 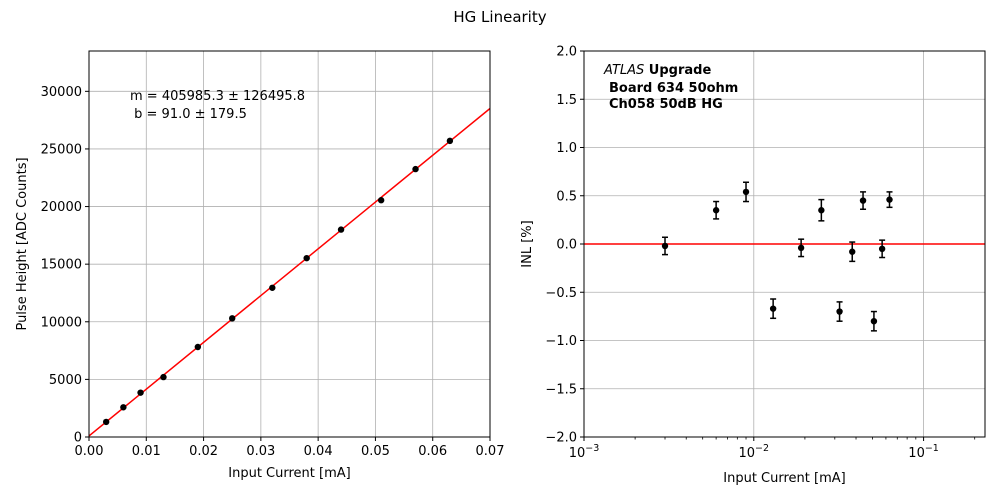 What do you see at coordinates (561, 389) in the screenshot?
I see `right-y-tick-label: −1.5` at bounding box center [561, 389].